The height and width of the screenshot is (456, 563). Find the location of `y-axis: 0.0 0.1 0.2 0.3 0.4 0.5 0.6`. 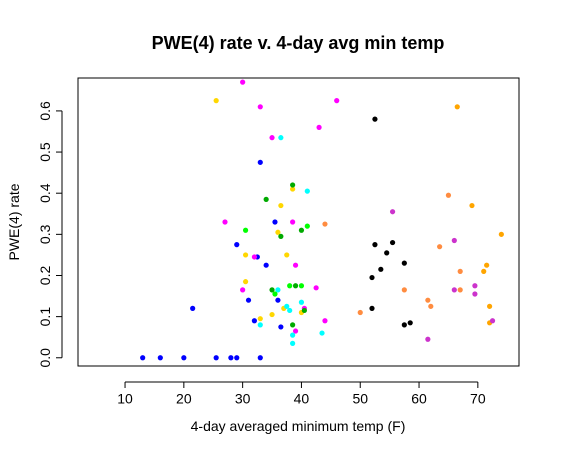

y-axis: 0.0 0.1 0.2 0.3 0.4 0.5 0.6 is located at coordinates (50, 234).